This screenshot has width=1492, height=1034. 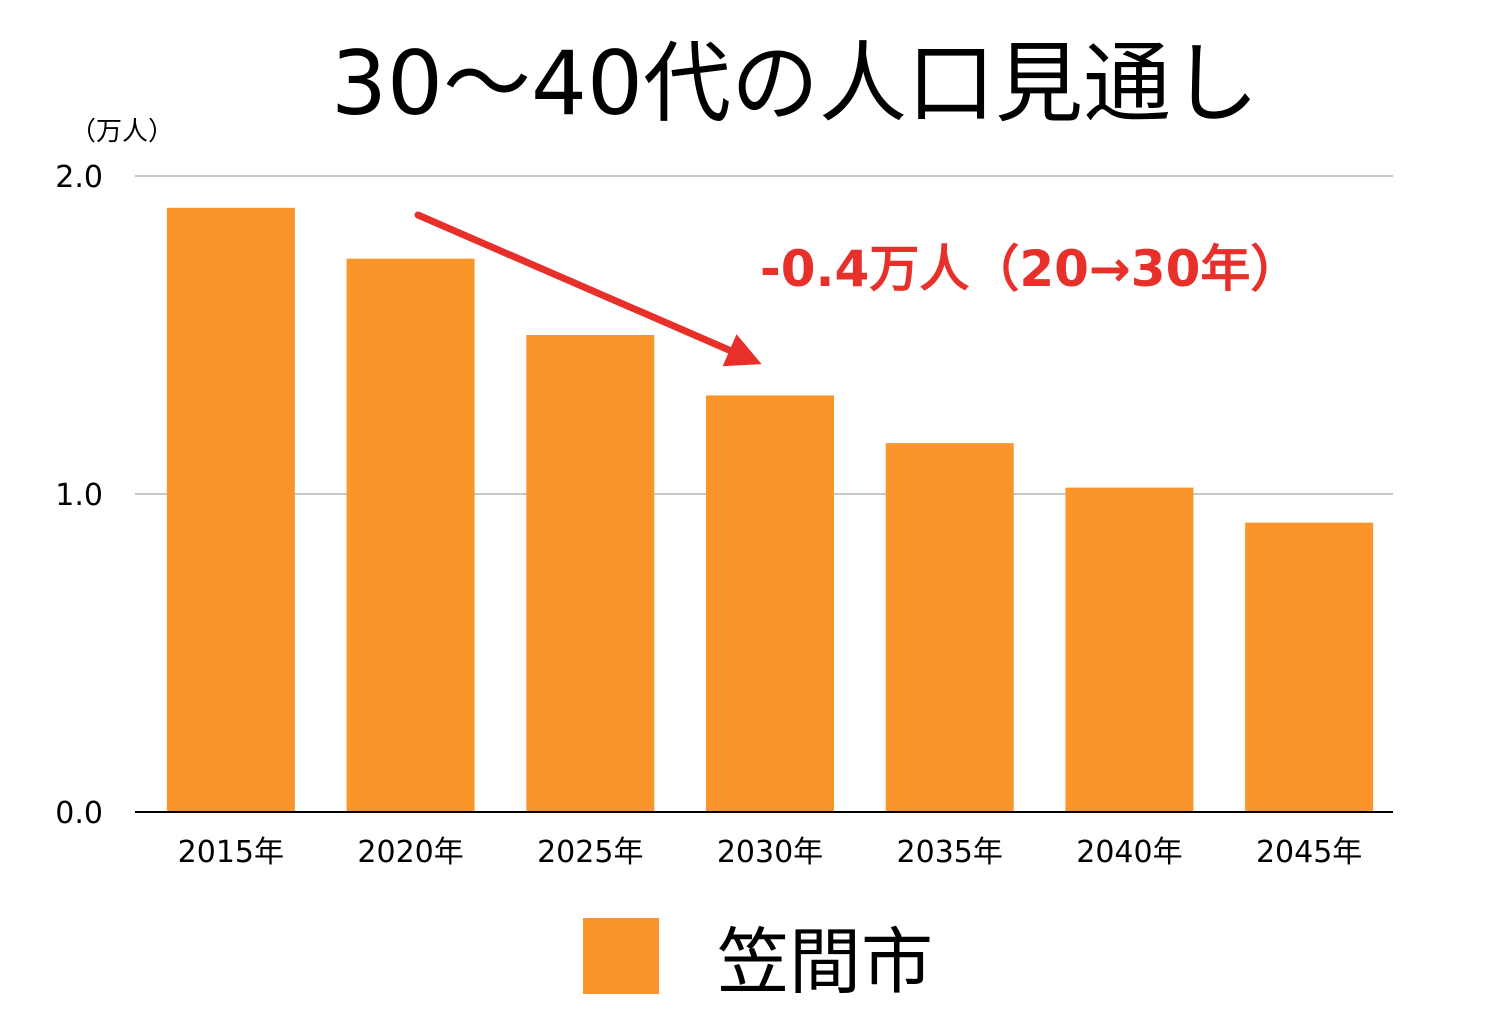 What do you see at coordinates (825, 962) in the screenshot?
I see `legend-label: 笠間市` at bounding box center [825, 962].